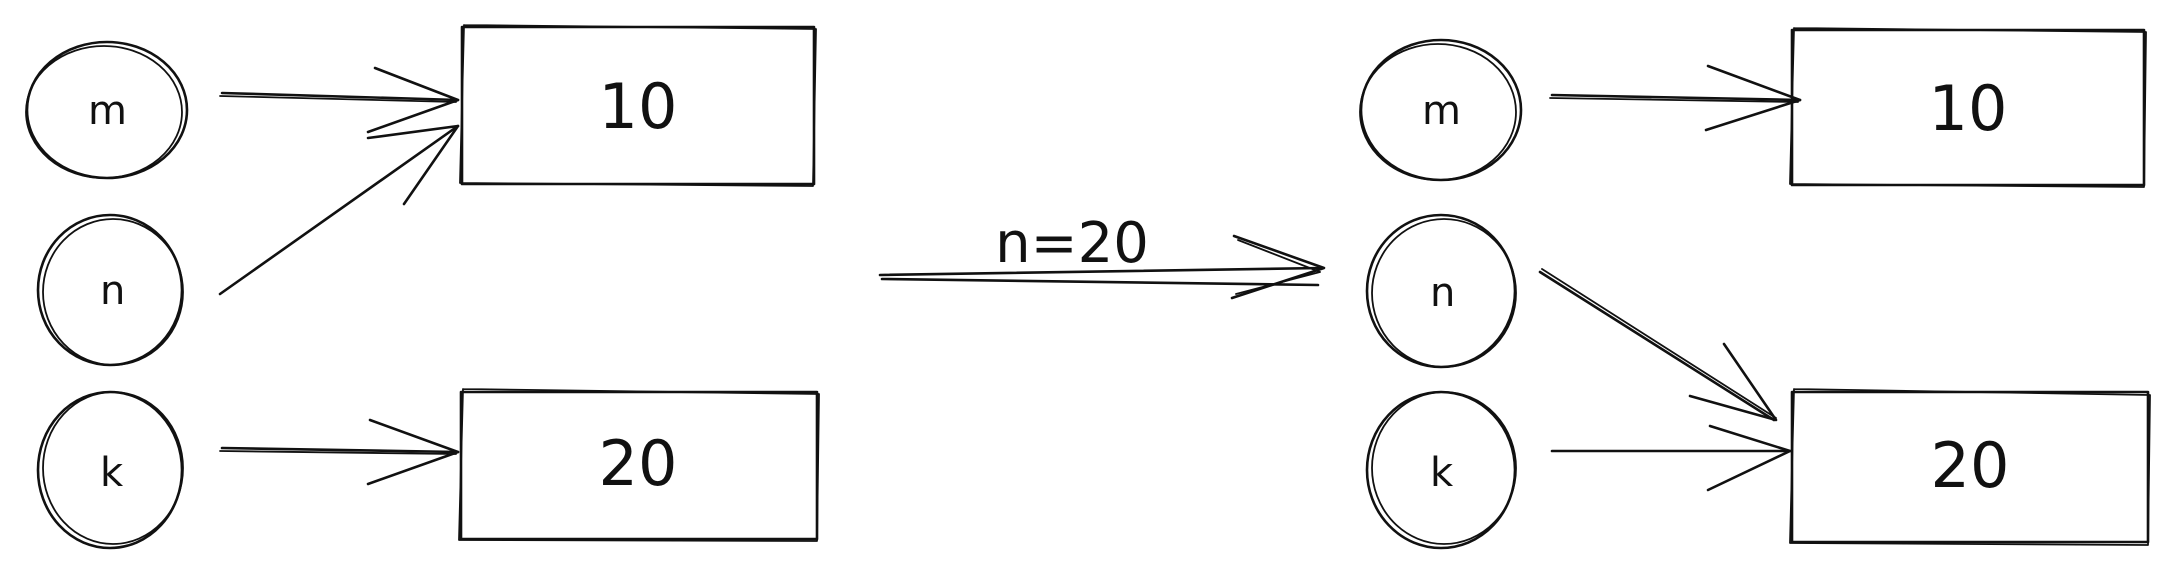 The image size is (2173, 577). I want to click on after-var-m-label: m, so click(1441, 111).